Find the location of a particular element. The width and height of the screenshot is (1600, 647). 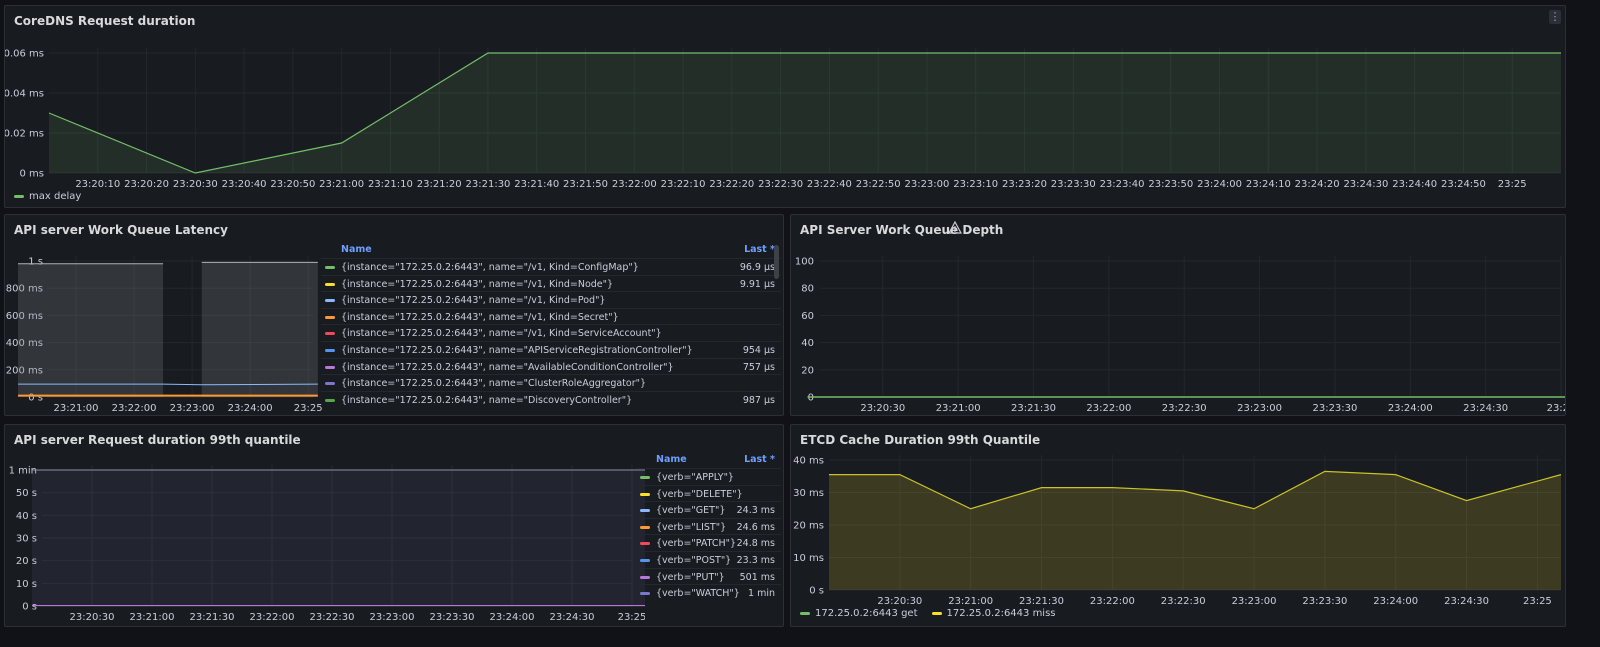

panel-menu-icon: ⋮ is located at coordinates (1555, 17).